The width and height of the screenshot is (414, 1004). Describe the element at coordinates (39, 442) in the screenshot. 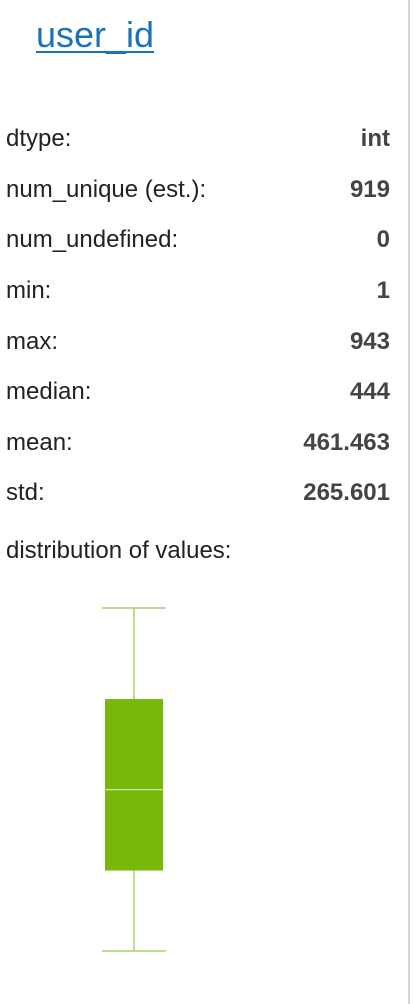

I see `stat-label: mean:` at that location.